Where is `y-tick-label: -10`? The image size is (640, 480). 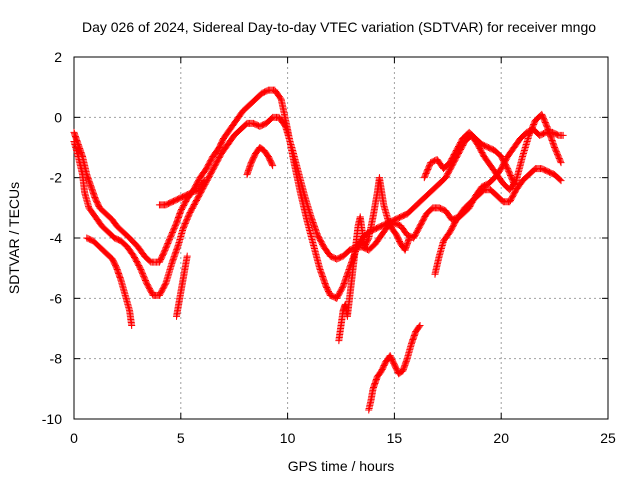
y-tick-label: -10 is located at coordinates (52, 419).